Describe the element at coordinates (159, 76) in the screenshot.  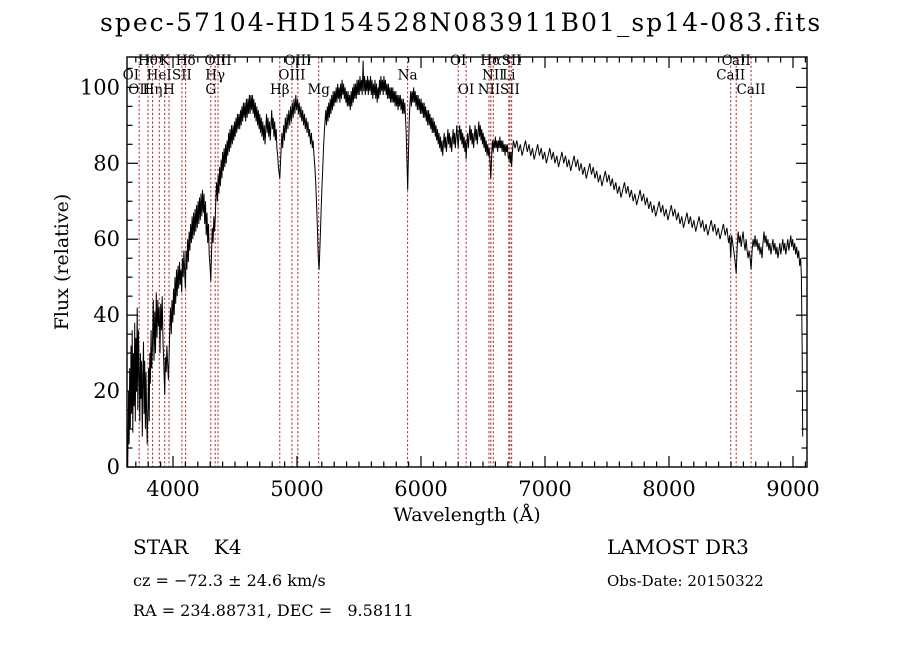
I see `spectral-line-label: HeI` at that location.